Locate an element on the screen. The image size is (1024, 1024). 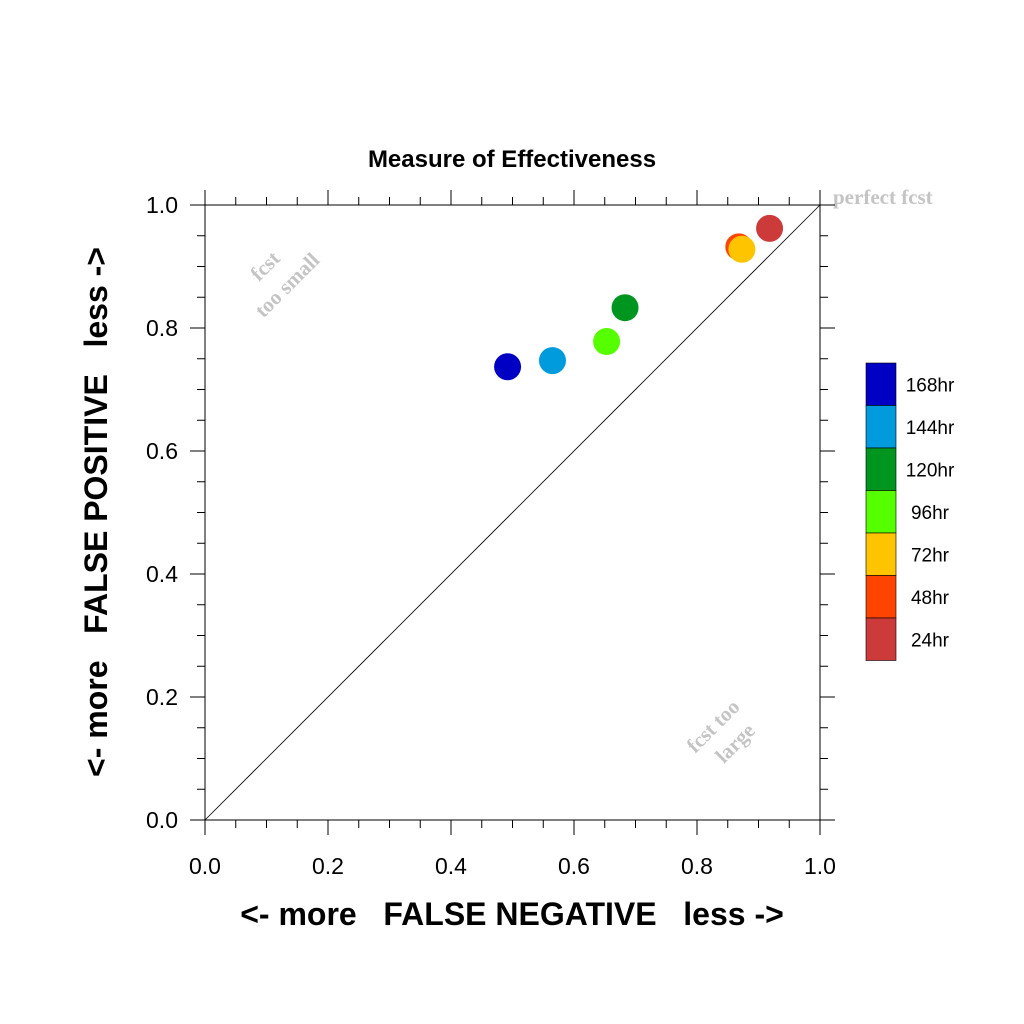
chart-title: Measure of Effectiveness is located at coordinates (512, 159).